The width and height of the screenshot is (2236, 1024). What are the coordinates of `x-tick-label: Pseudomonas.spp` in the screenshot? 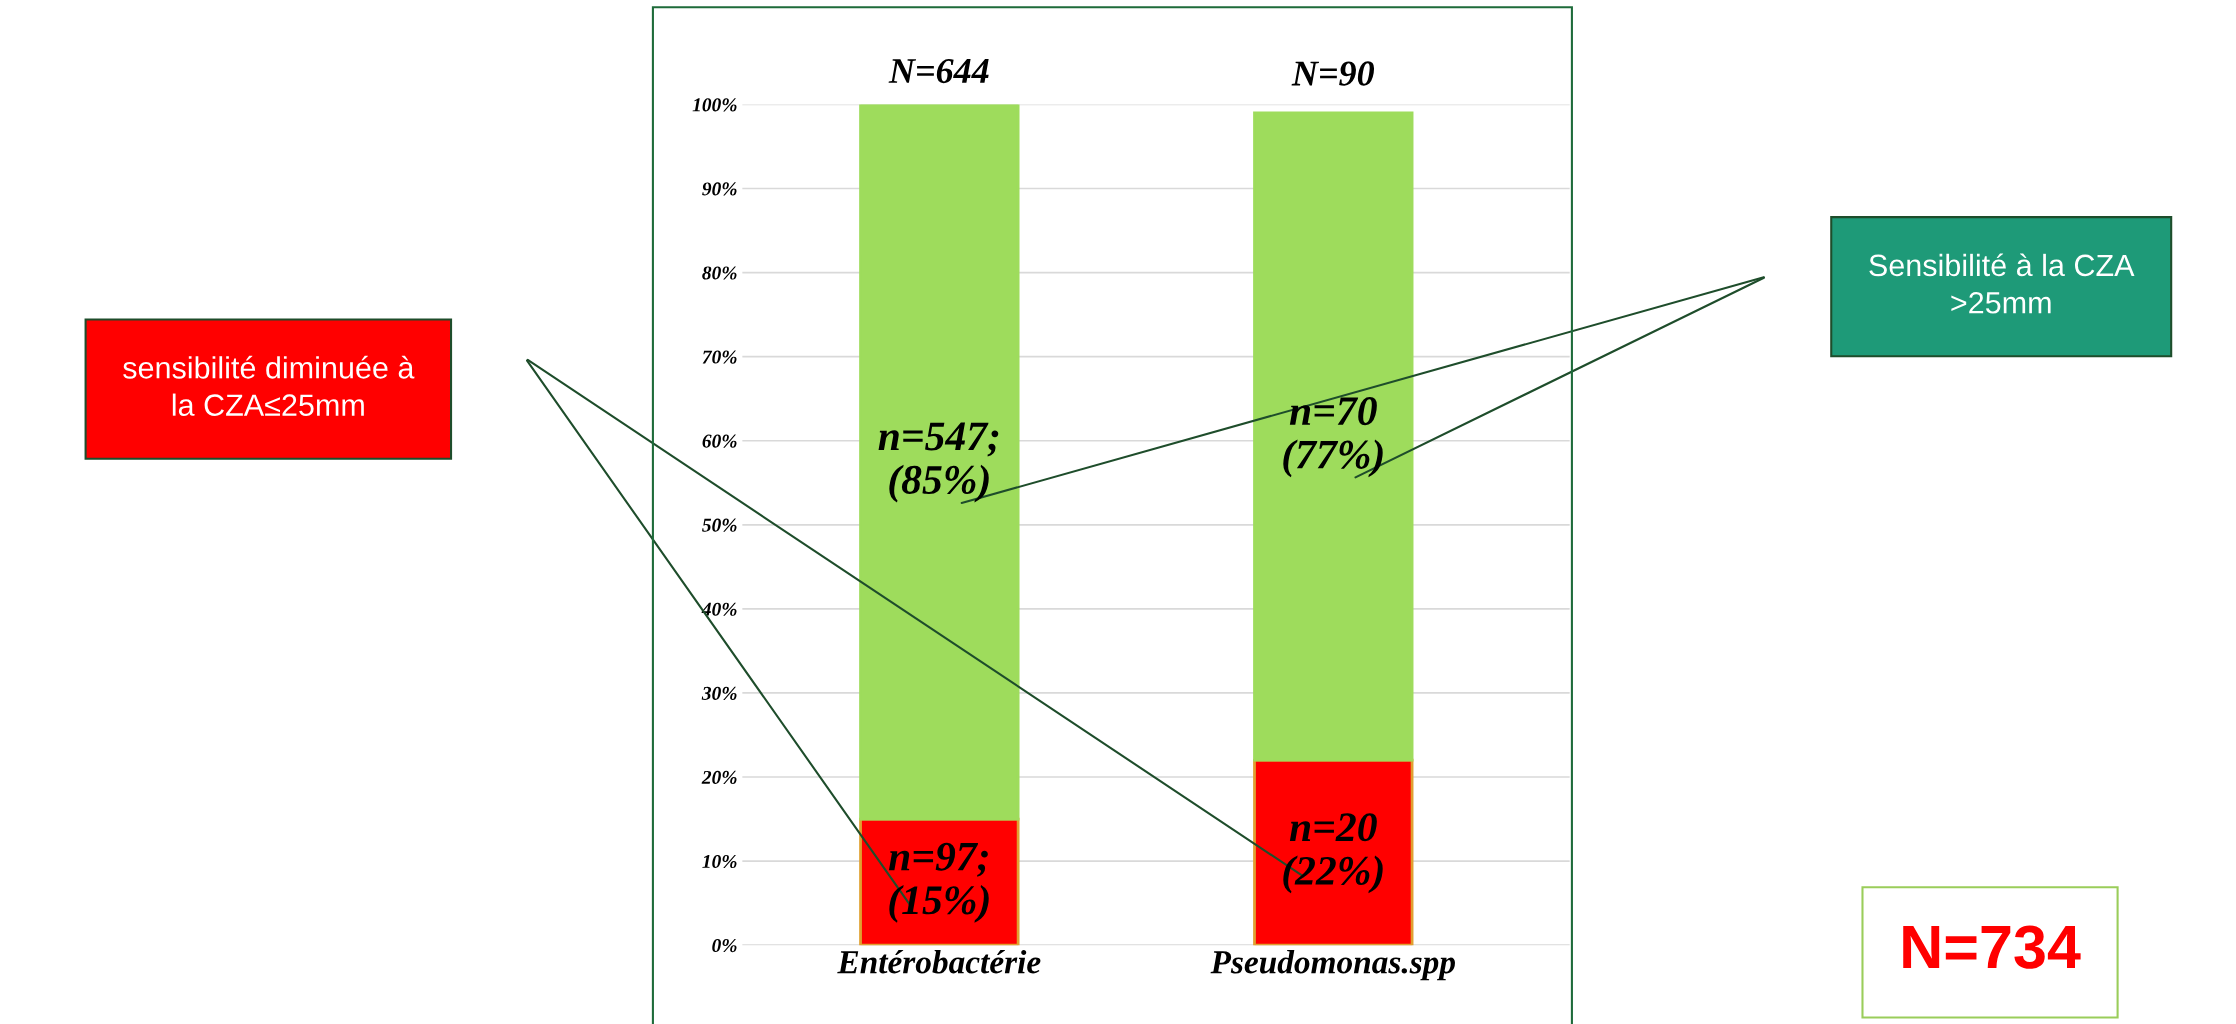 It's located at (1332, 965).